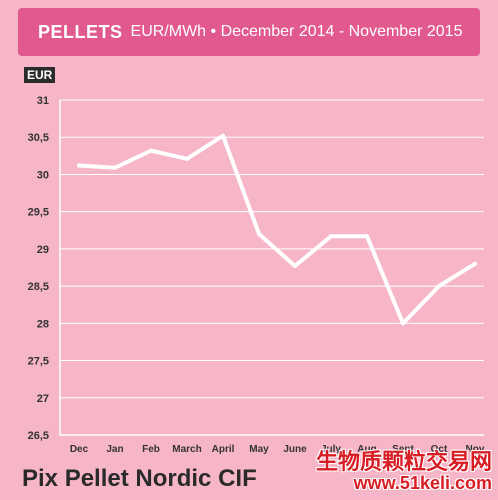 The width and height of the screenshot is (498, 500). Describe the element at coordinates (43, 101) in the screenshot. I see `y-tick-label: 31` at that location.